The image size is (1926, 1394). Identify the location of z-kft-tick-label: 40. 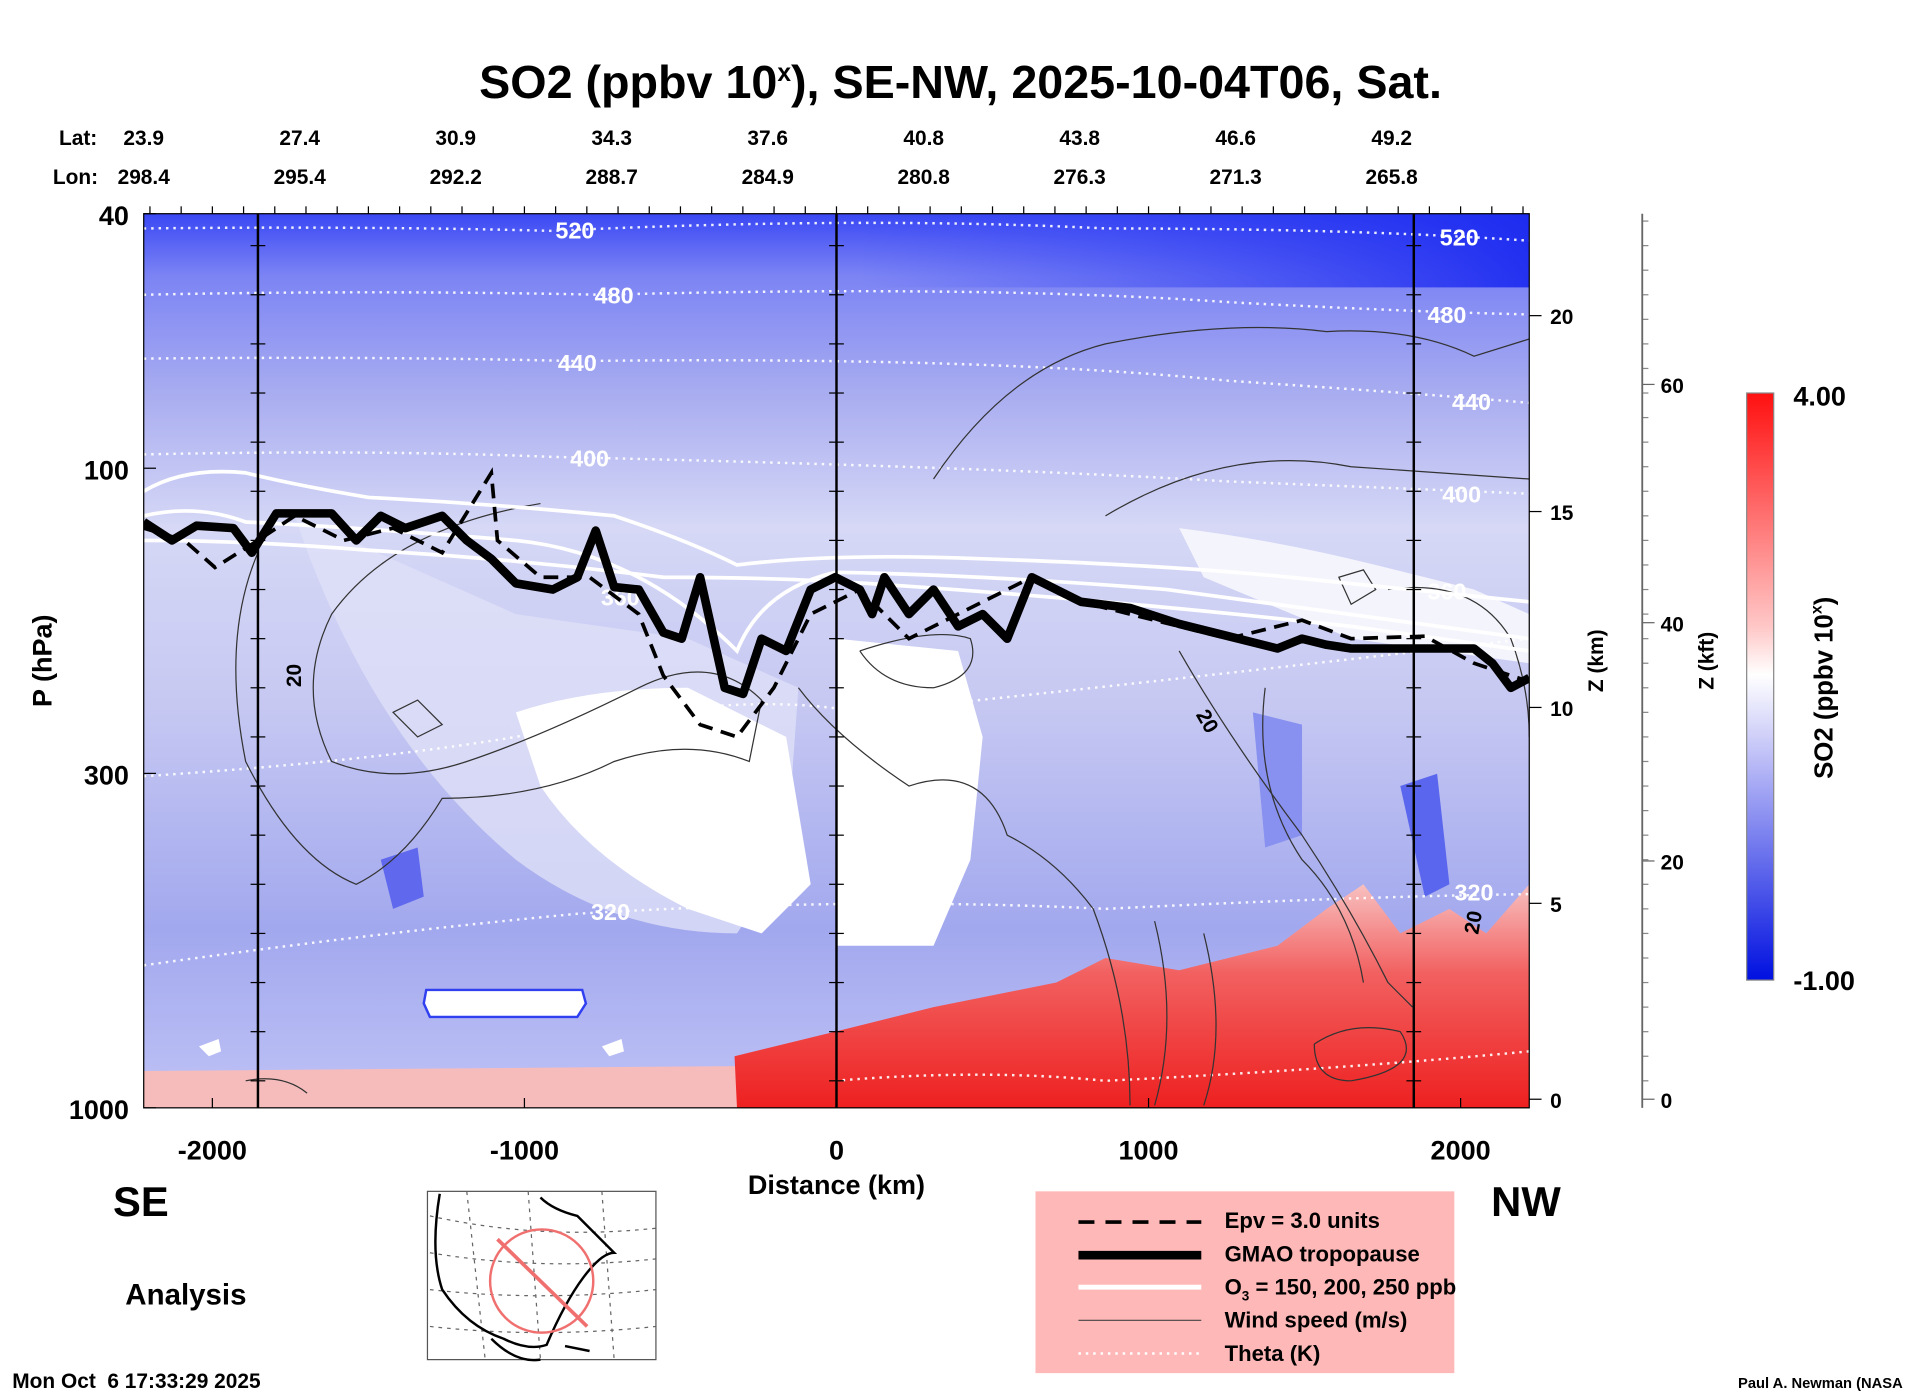
(1672, 624).